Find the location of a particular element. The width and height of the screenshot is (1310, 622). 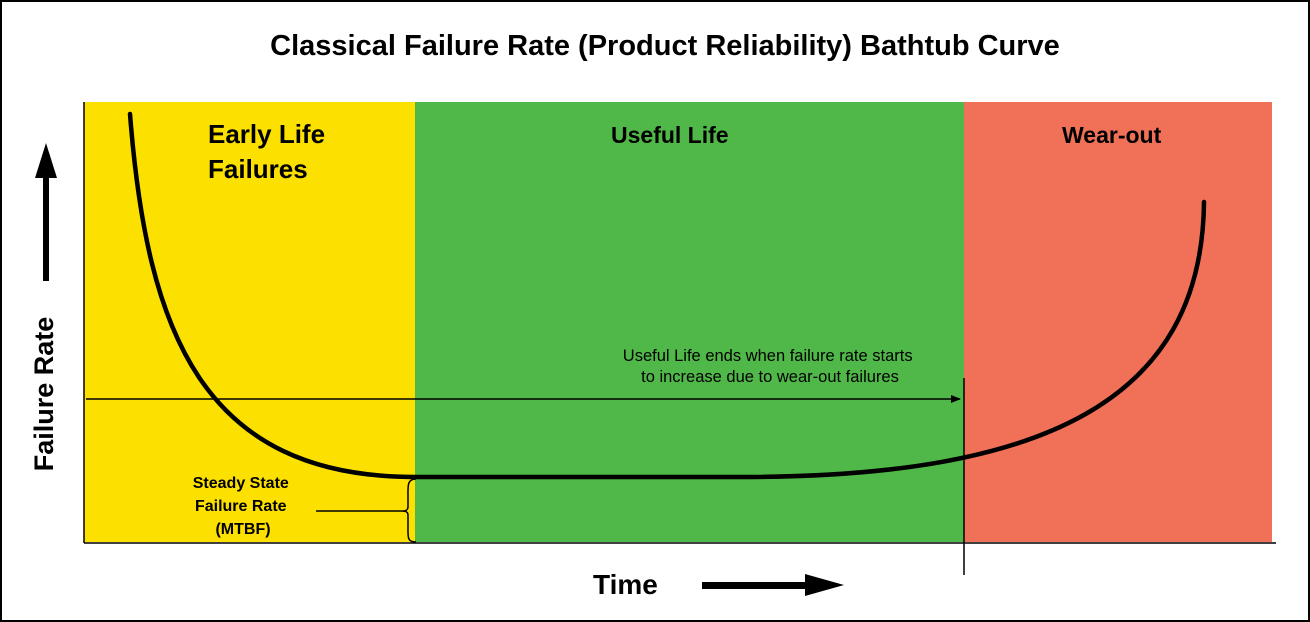

y-axis-arrow-head is located at coordinates (46, 160).